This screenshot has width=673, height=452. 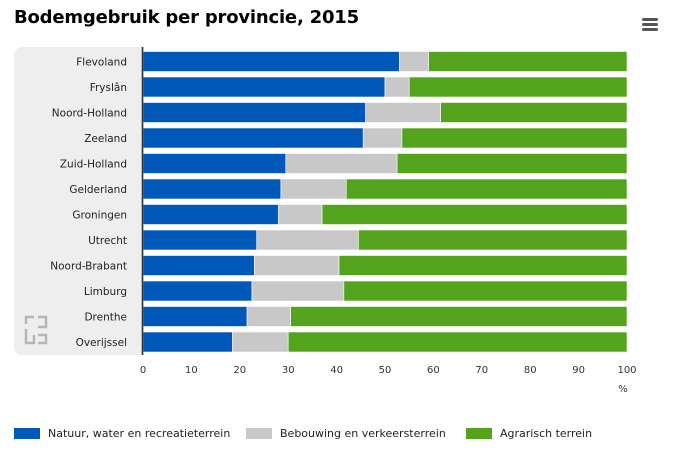 I want to click on chart-menu-button, so click(x=651, y=24).